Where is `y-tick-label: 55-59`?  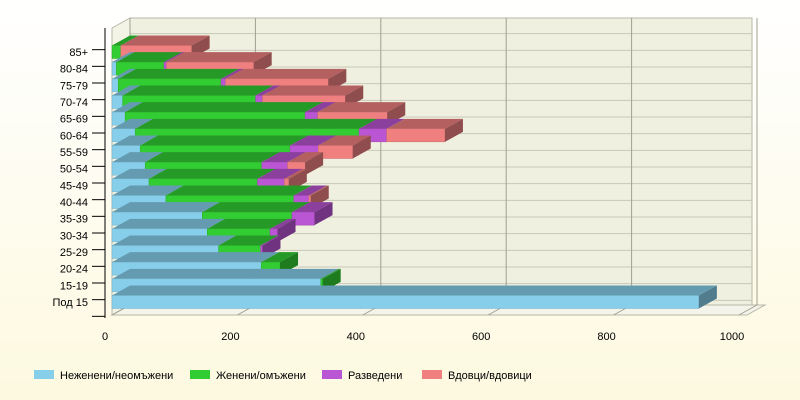 y-tick-label: 55-59 is located at coordinates (74, 153).